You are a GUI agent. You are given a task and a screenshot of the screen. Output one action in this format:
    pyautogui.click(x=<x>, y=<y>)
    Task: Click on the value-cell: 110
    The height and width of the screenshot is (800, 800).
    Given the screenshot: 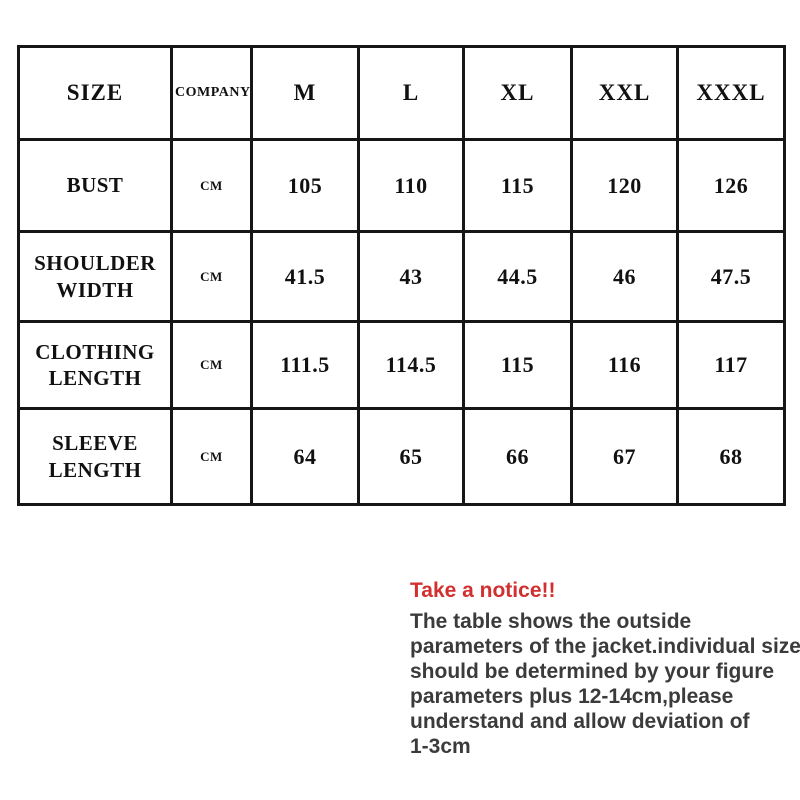 What is the action you would take?
    pyautogui.click(x=411, y=185)
    